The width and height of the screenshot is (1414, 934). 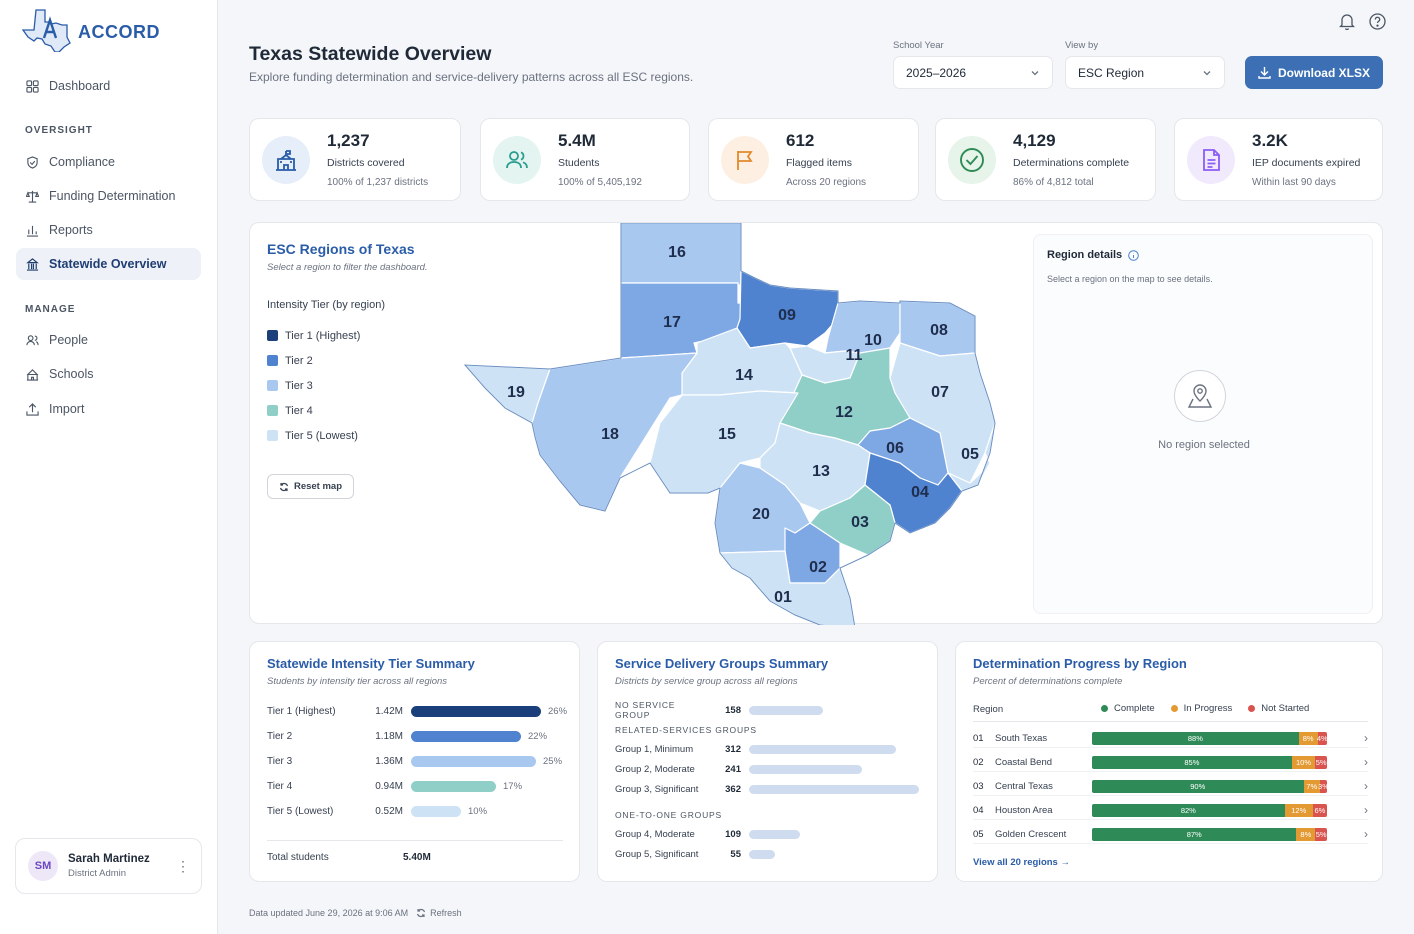 I want to click on progress-row: 02 Coastal Bend 85% 10% 5% ›, so click(x=1170, y=762).